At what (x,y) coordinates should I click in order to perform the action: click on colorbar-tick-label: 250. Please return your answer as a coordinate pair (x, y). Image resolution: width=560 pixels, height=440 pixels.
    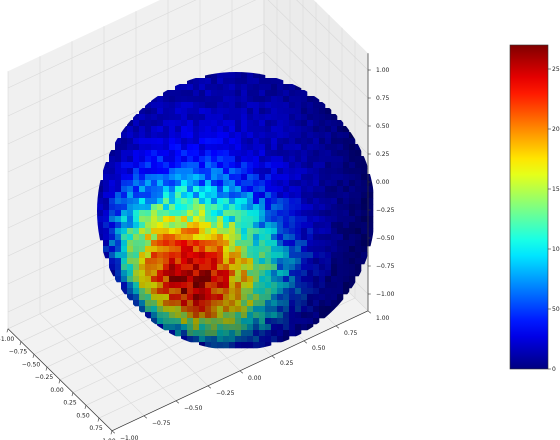
    Looking at the image, I should click on (556, 69).